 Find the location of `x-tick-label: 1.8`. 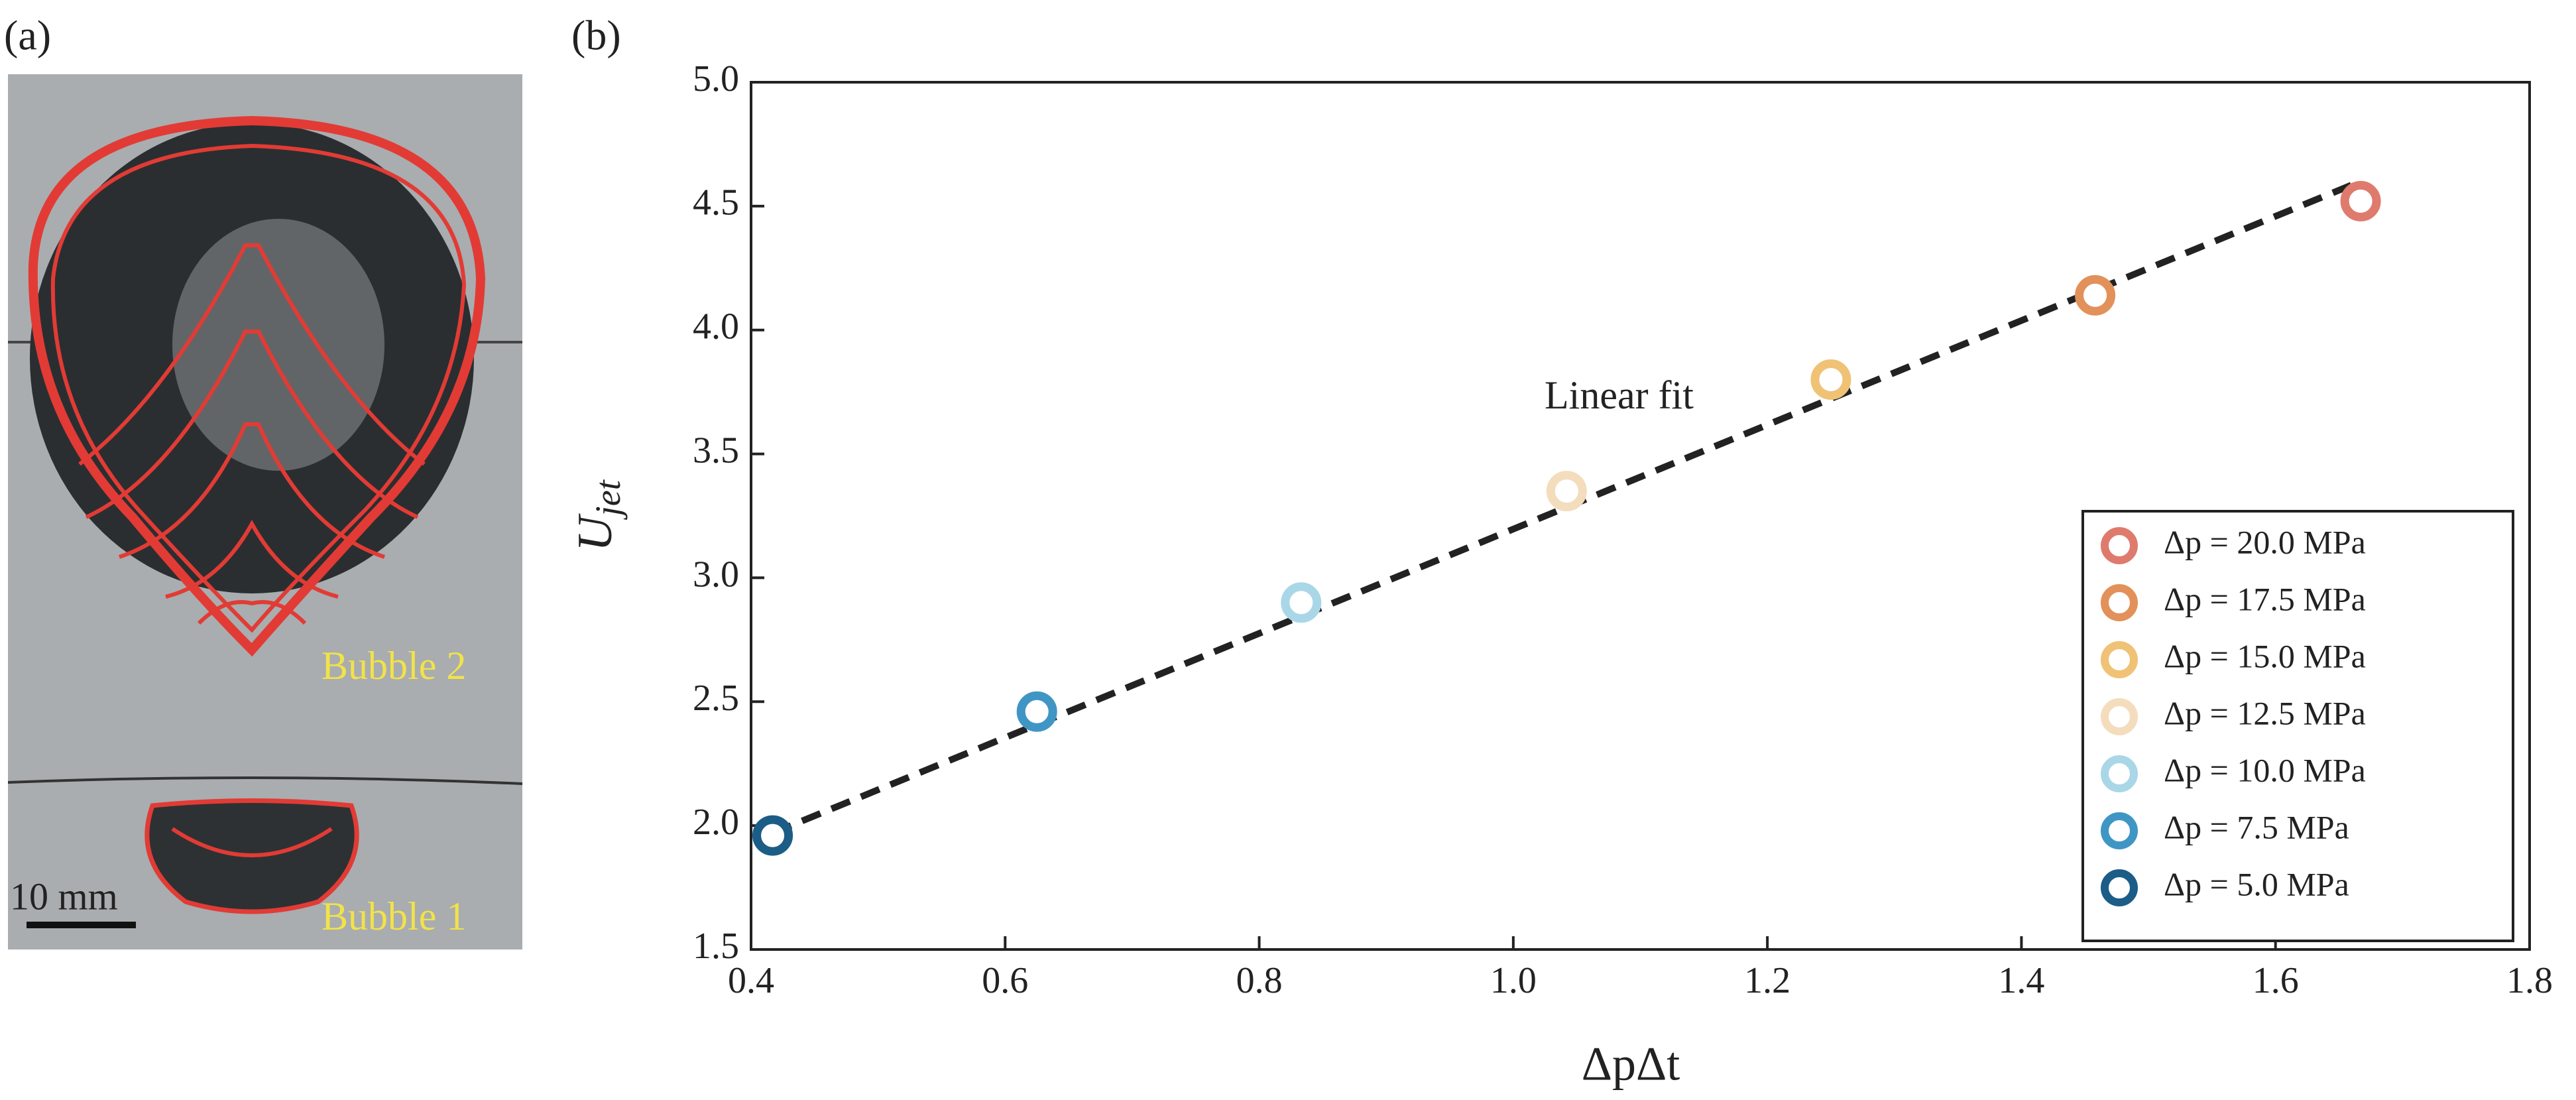

x-tick-label: 1.8 is located at coordinates (2530, 980).